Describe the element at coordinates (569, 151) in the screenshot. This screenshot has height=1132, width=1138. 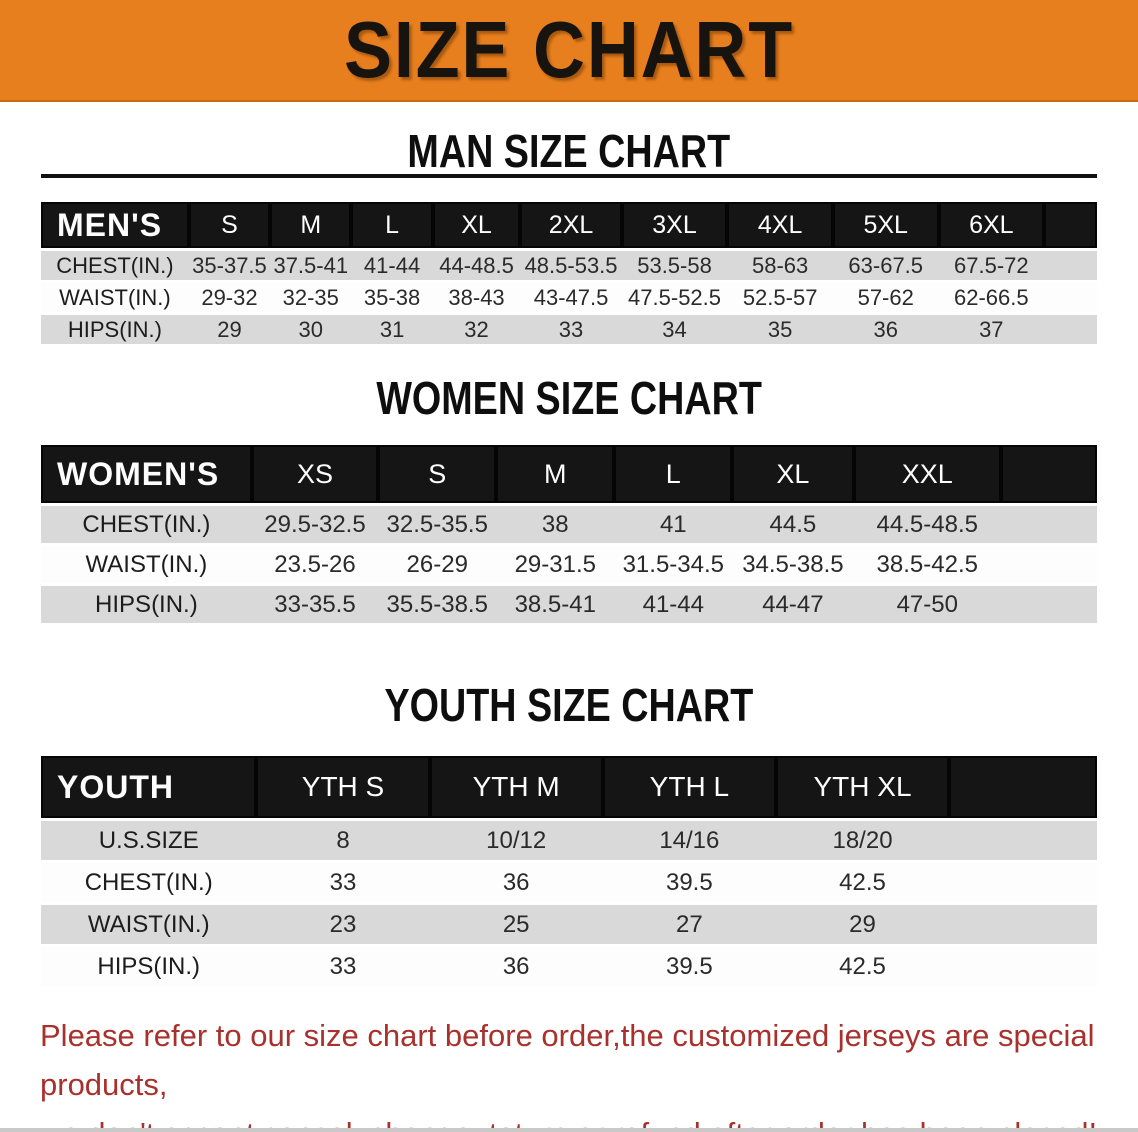
I see `men-section-heading: MAN SIZE CHART` at that location.